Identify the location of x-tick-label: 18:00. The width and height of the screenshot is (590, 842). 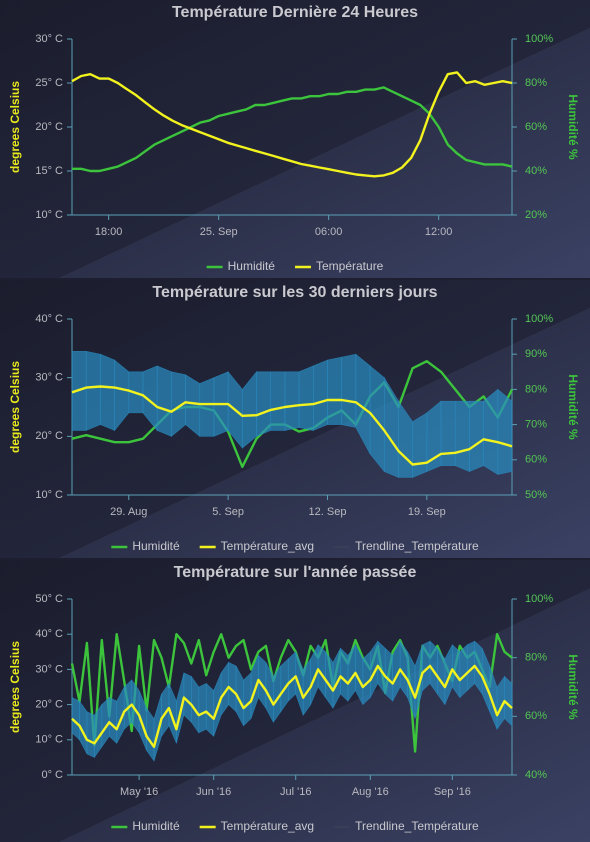
(109, 232).